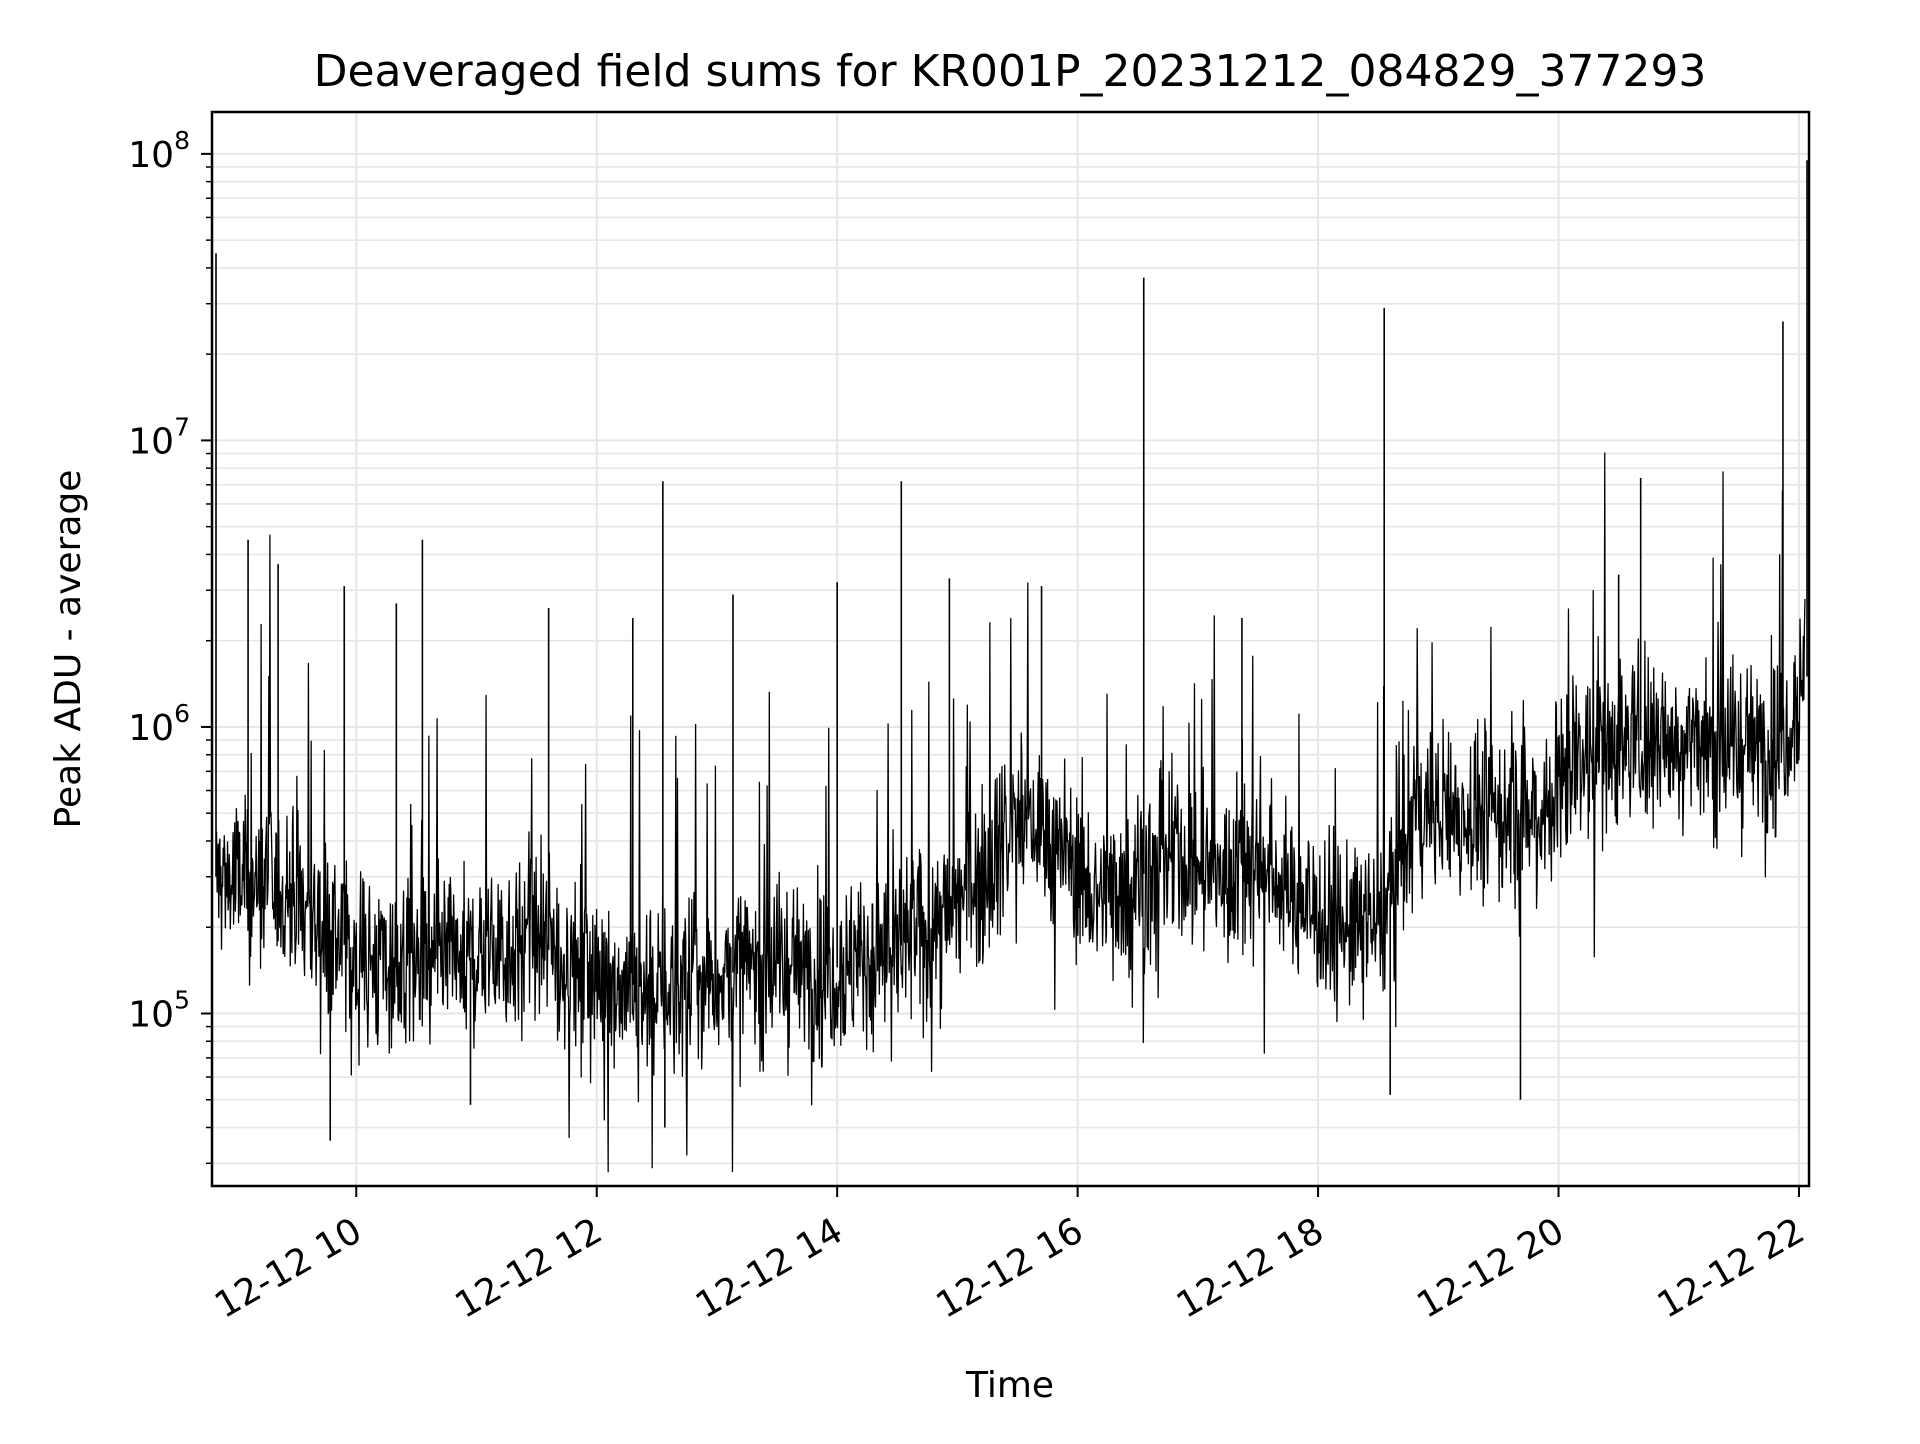  Describe the element at coordinates (159, 151) in the screenshot. I see `y-tick-label: 10⁸` at that location.